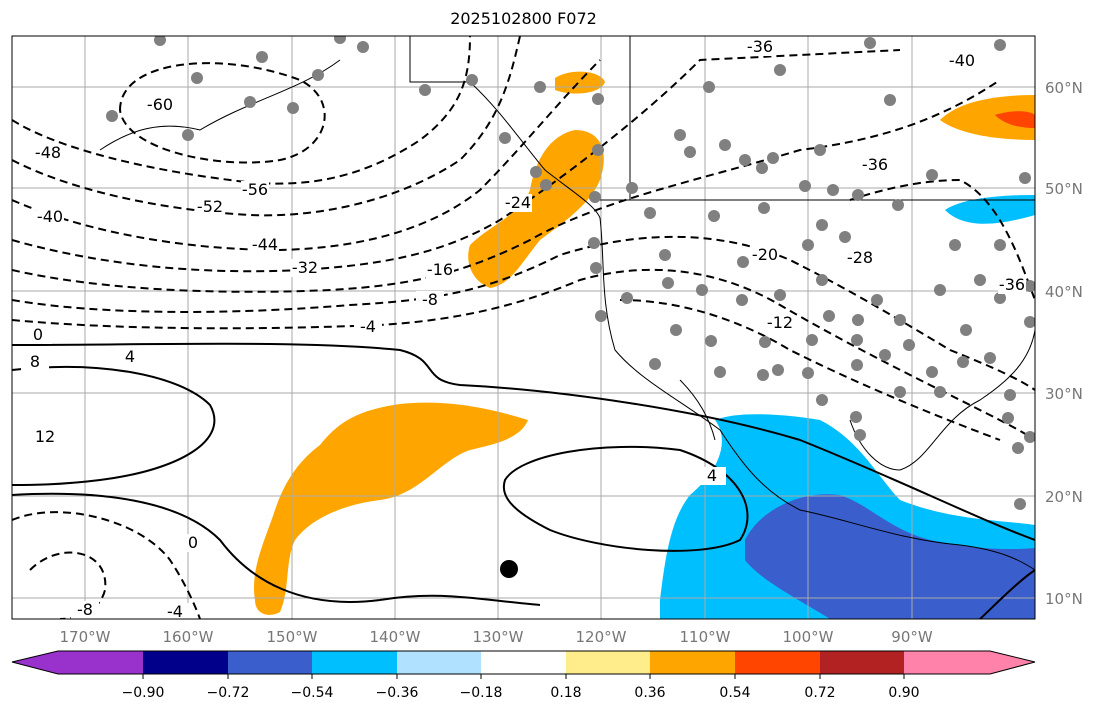 The image size is (1105, 712). Describe the element at coordinates (712, 475) in the screenshot. I see `contour-label: 4` at that location.